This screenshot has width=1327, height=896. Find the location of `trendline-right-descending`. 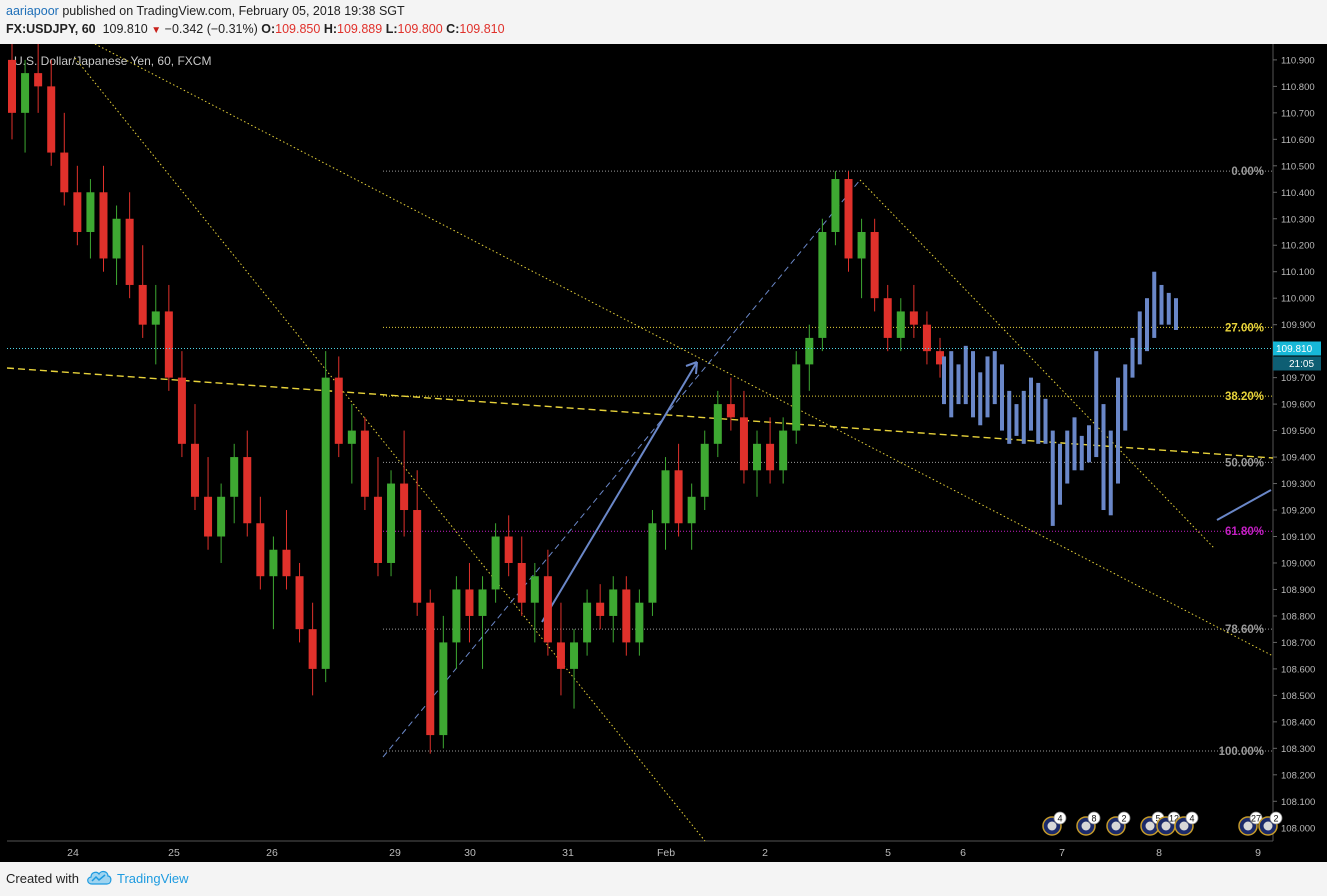

trendline-right-descending is located at coordinates (1037, 364).